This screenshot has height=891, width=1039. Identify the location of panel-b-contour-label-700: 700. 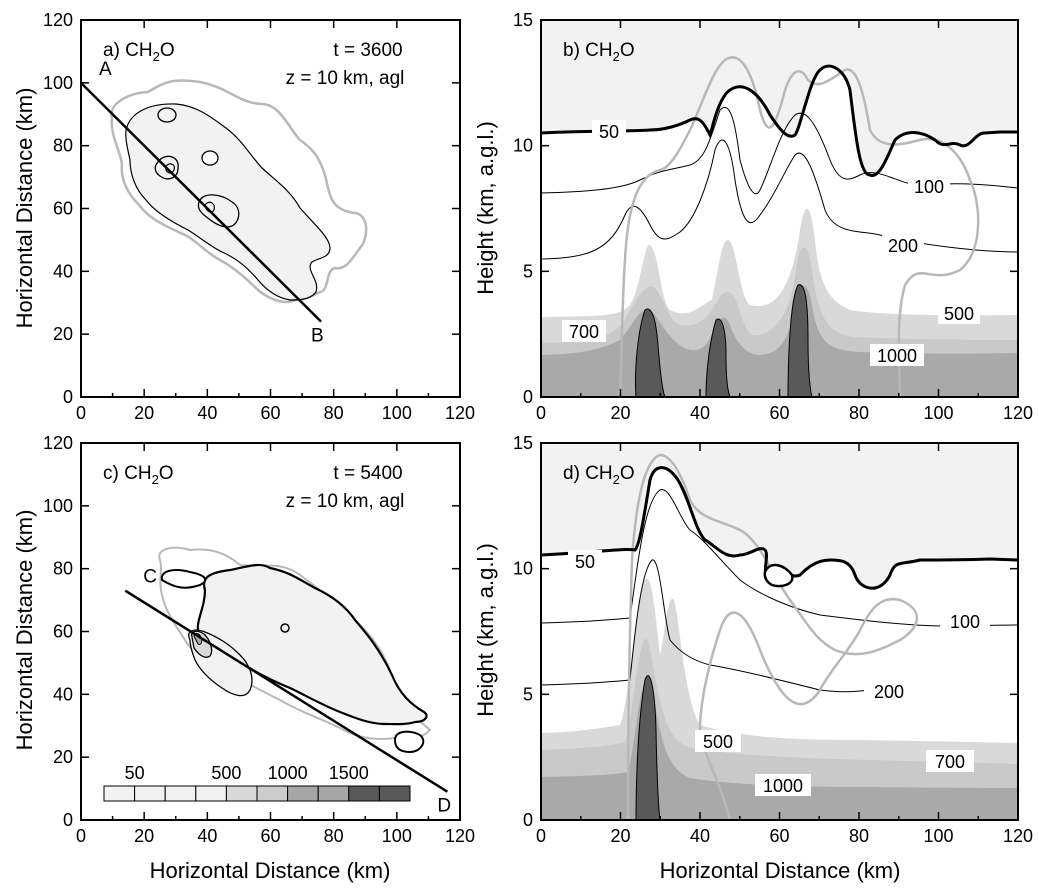
(584, 332).